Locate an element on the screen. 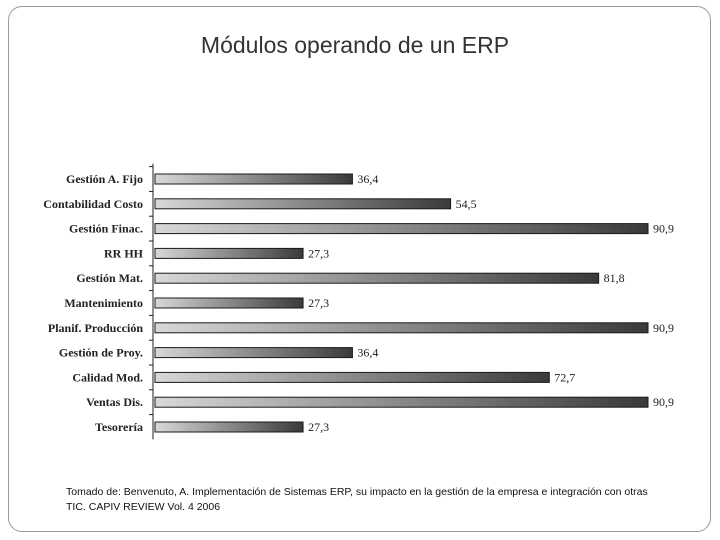  category-label: Gestión Finac. is located at coordinates (106, 229).